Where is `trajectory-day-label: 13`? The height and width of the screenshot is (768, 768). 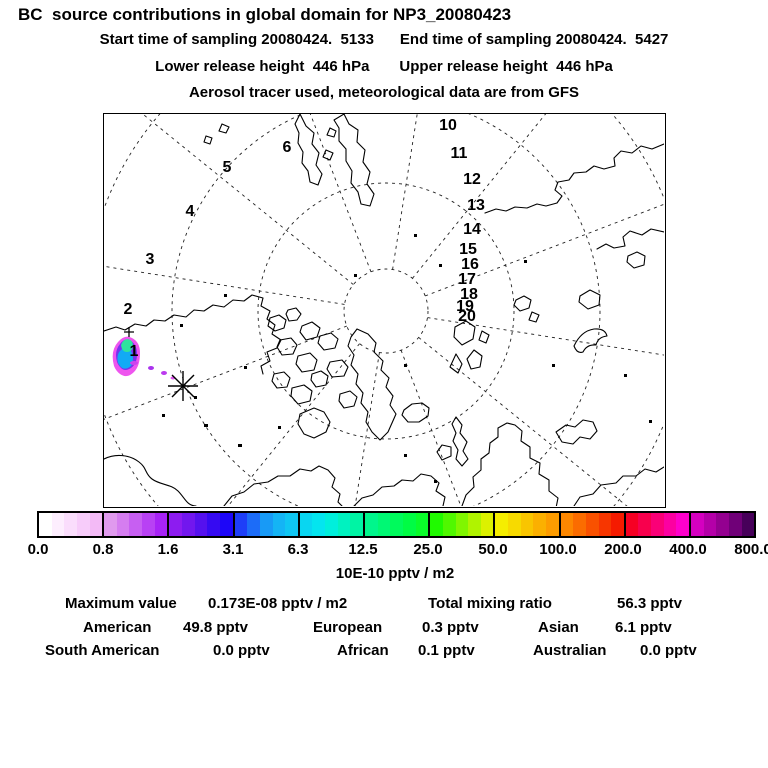 trajectory-day-label: 13 is located at coordinates (476, 205).